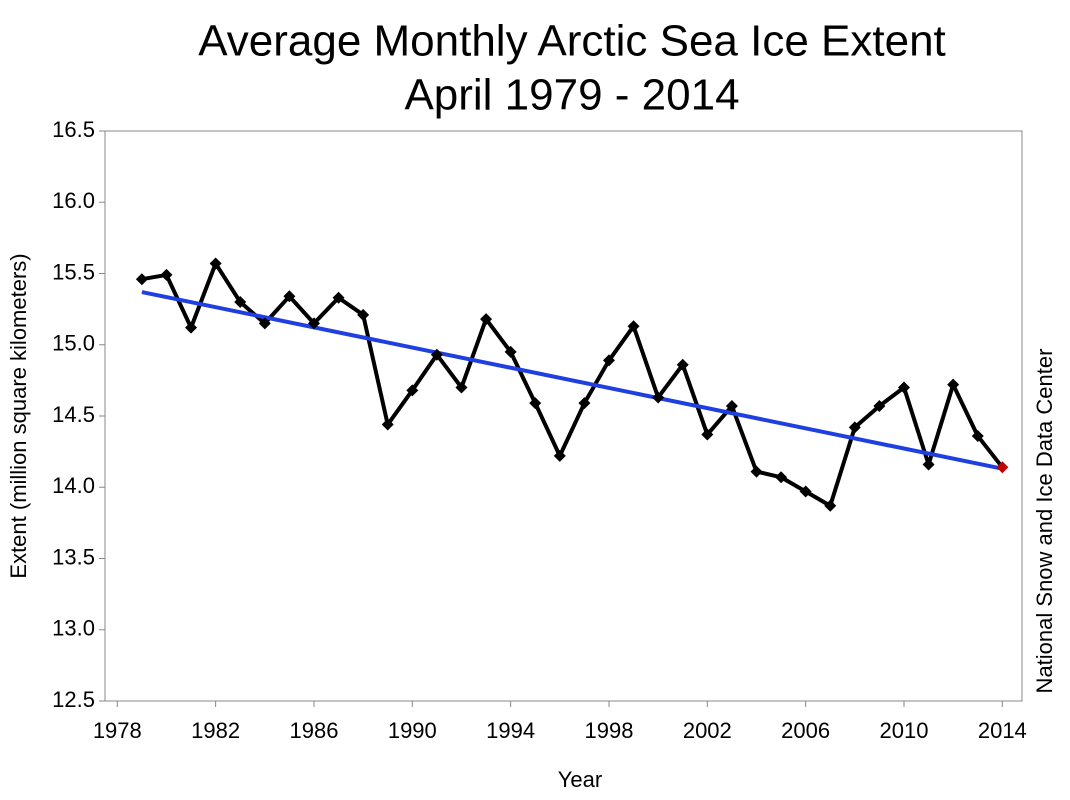  What do you see at coordinates (73, 556) in the screenshot?
I see `y-tick-label: 13.5` at bounding box center [73, 556].